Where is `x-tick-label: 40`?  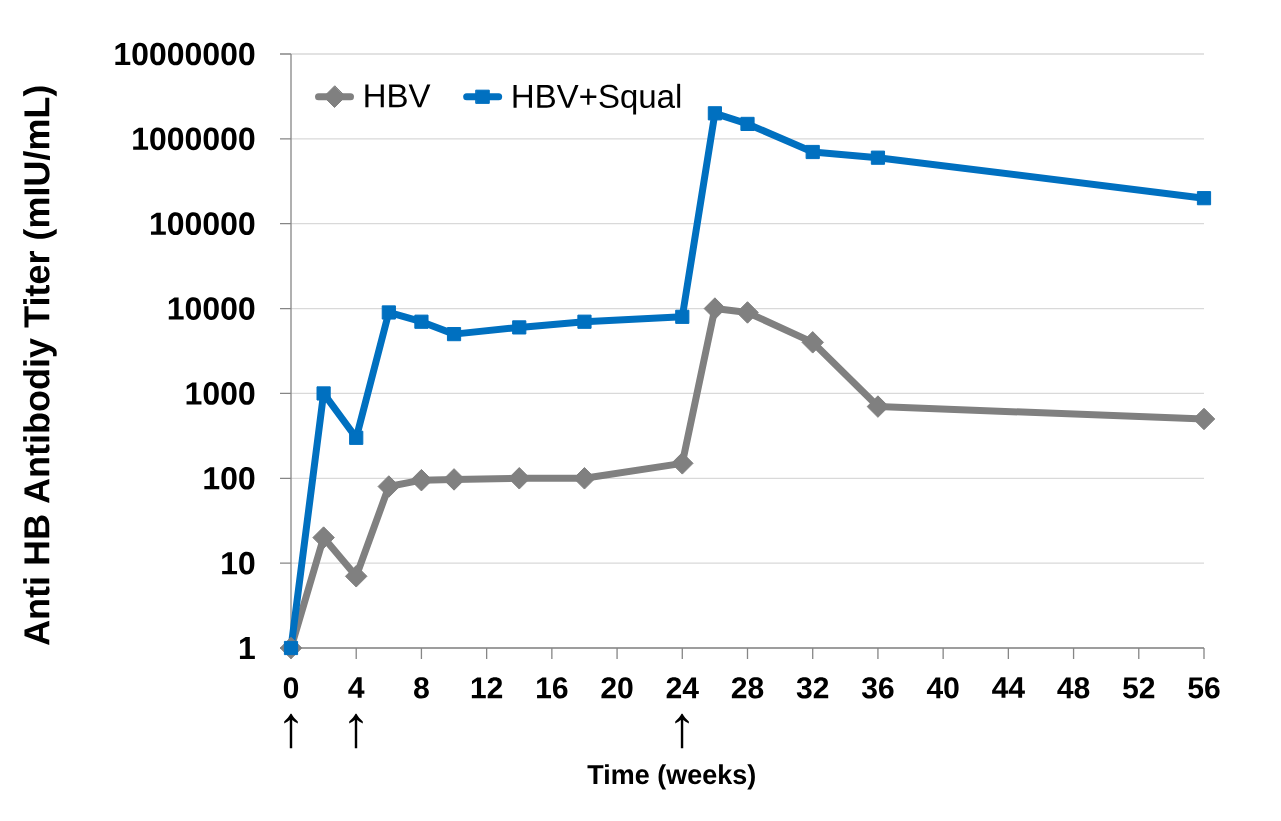
x-tick-label: 40 is located at coordinates (942, 688).